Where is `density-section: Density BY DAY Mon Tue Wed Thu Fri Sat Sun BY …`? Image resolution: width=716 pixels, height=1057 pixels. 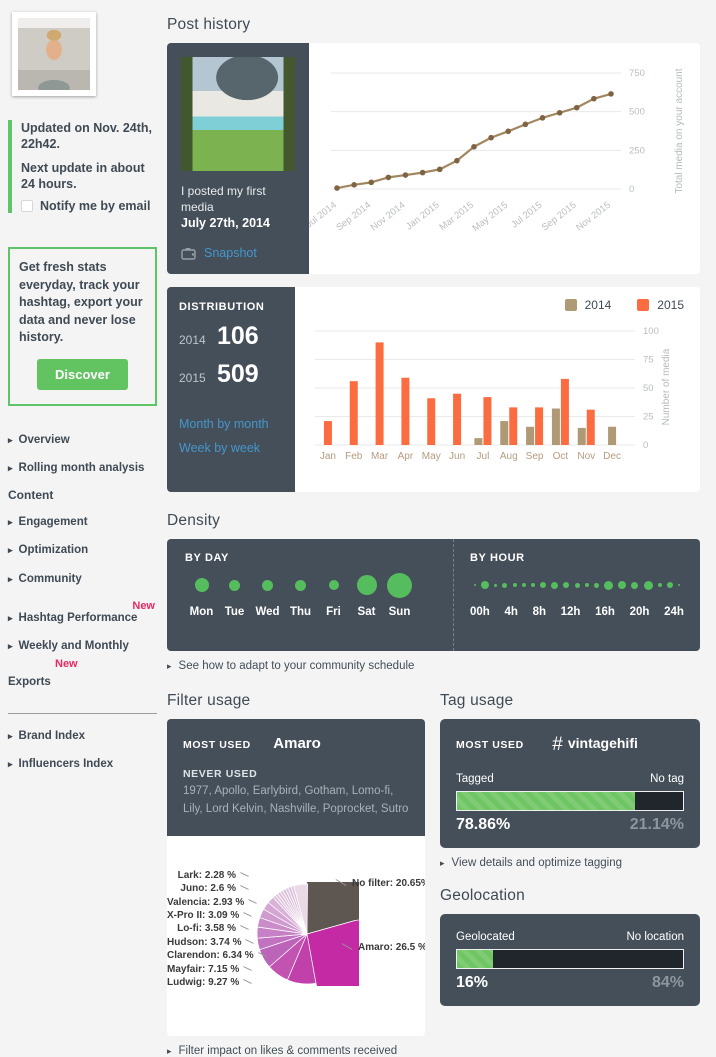 density-section: Density BY DAY Mon Tue Wed Thu Fri Sat Sun BY … is located at coordinates (433, 592).